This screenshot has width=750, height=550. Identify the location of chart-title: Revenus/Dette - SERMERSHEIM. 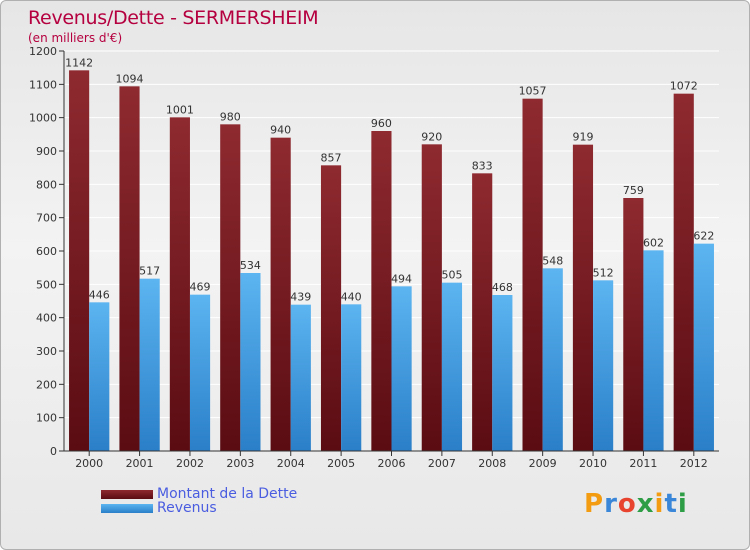
(173, 18).